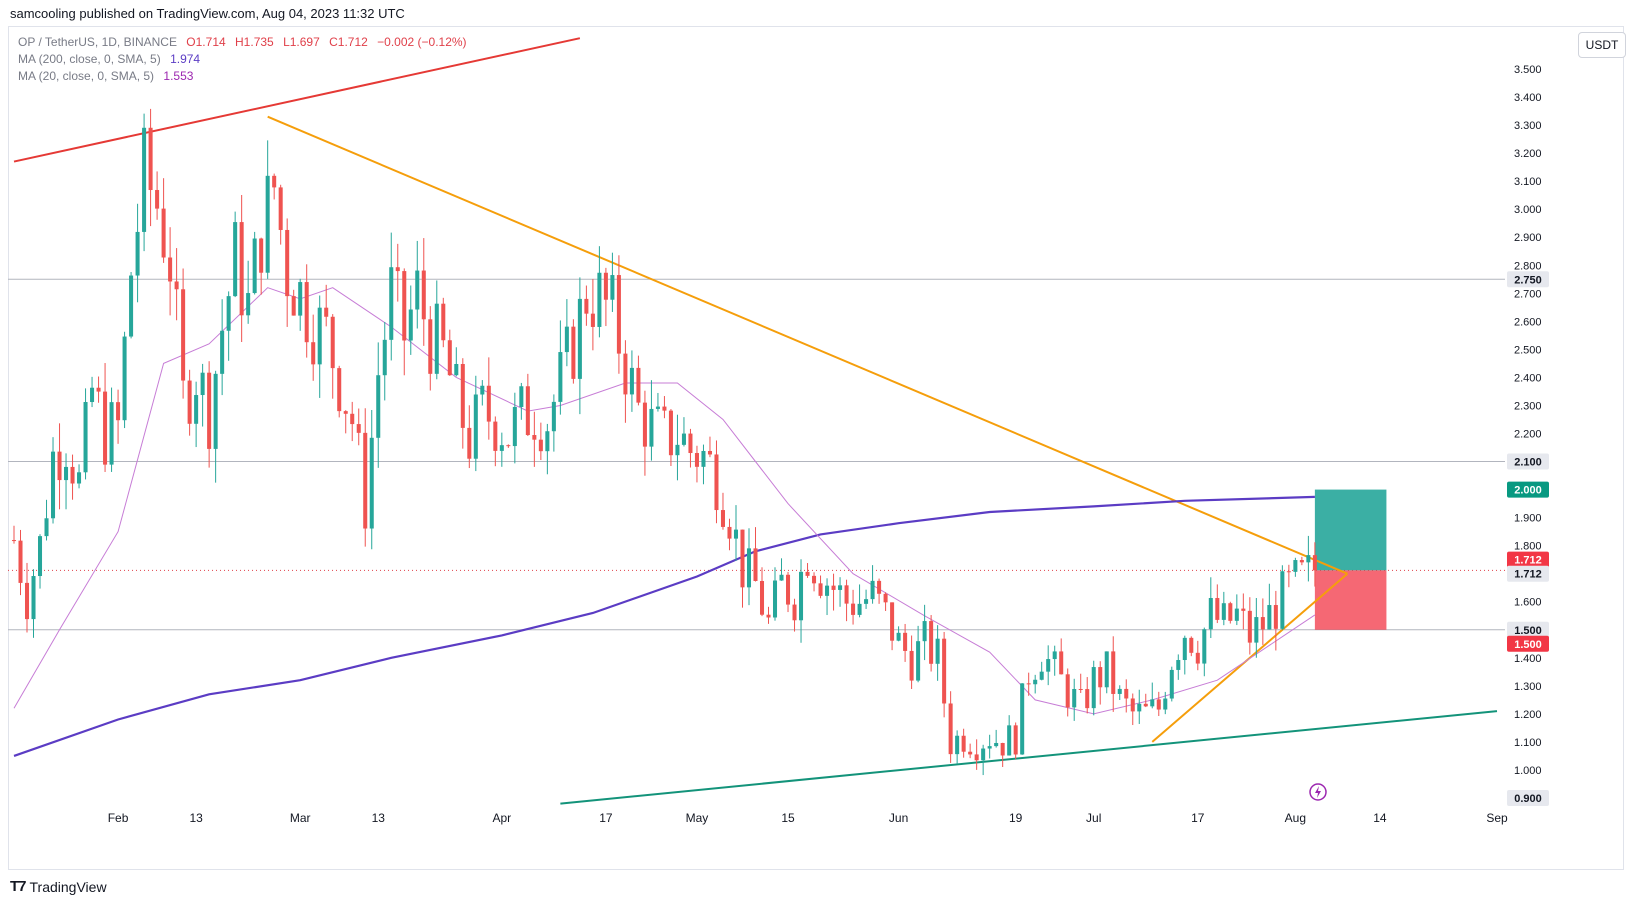 The width and height of the screenshot is (1634, 901). I want to click on target-zone, so click(1350, 530).